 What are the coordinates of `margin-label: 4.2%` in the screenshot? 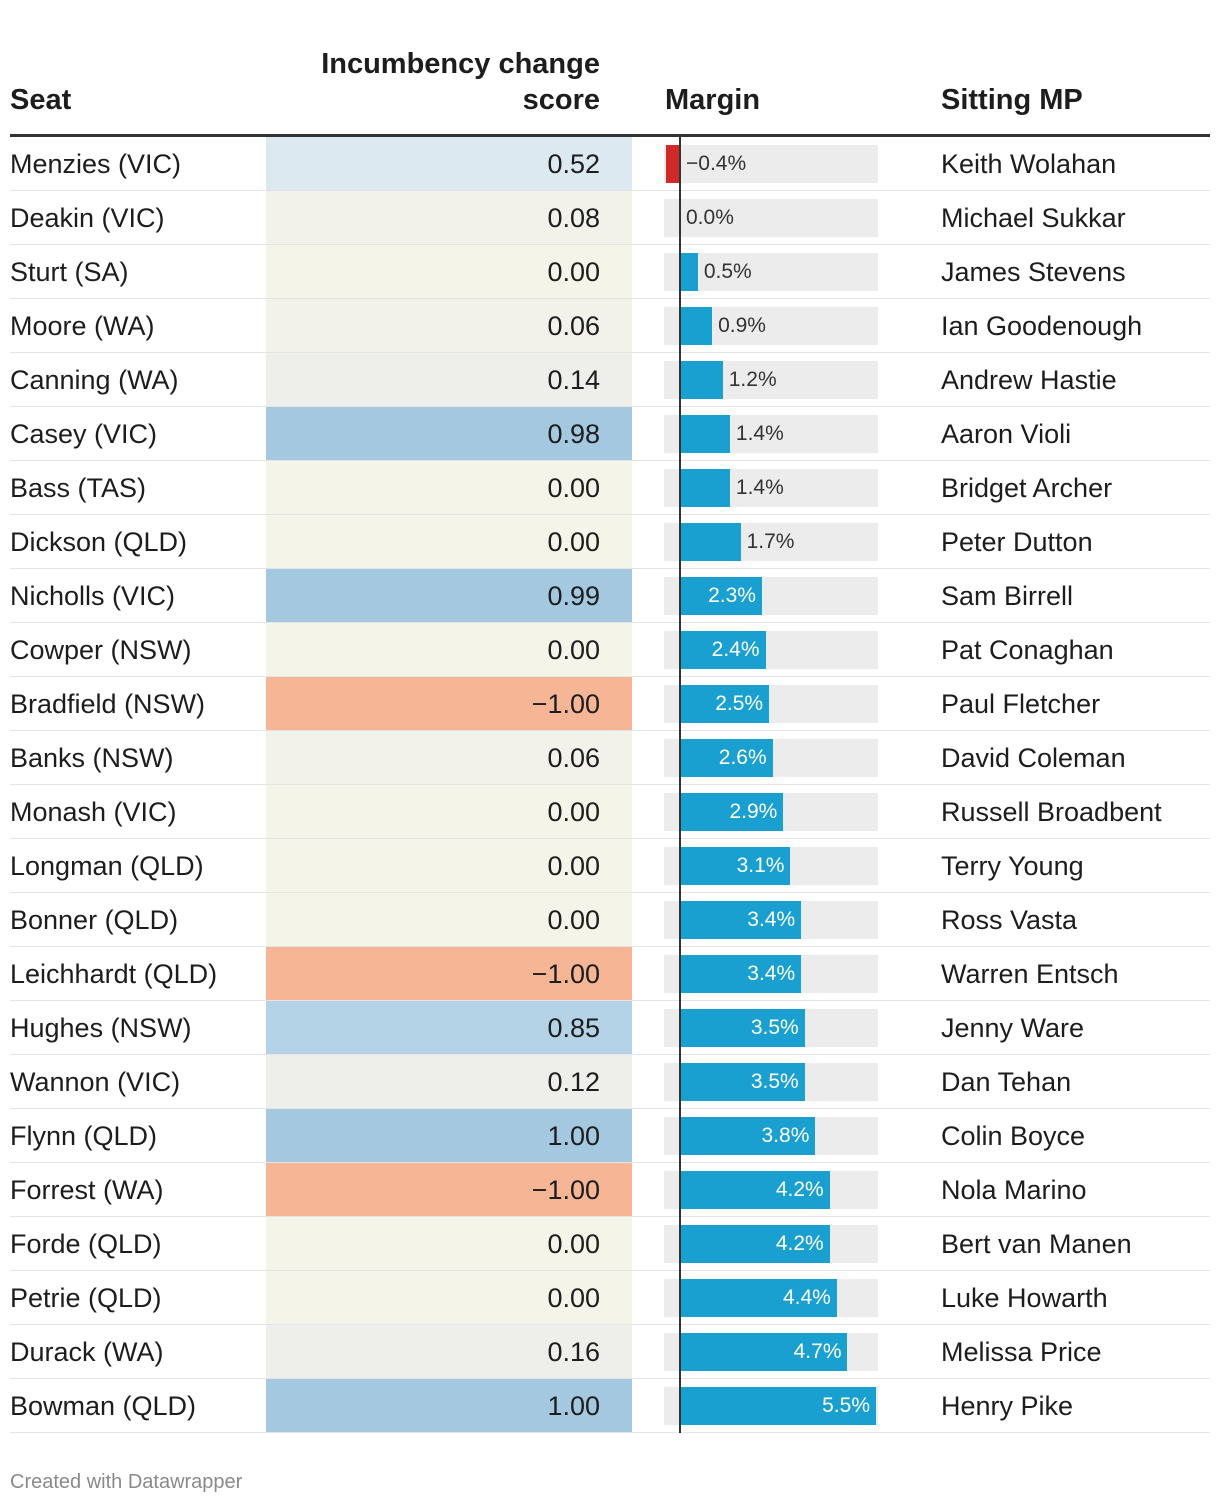 It's located at (799, 1243).